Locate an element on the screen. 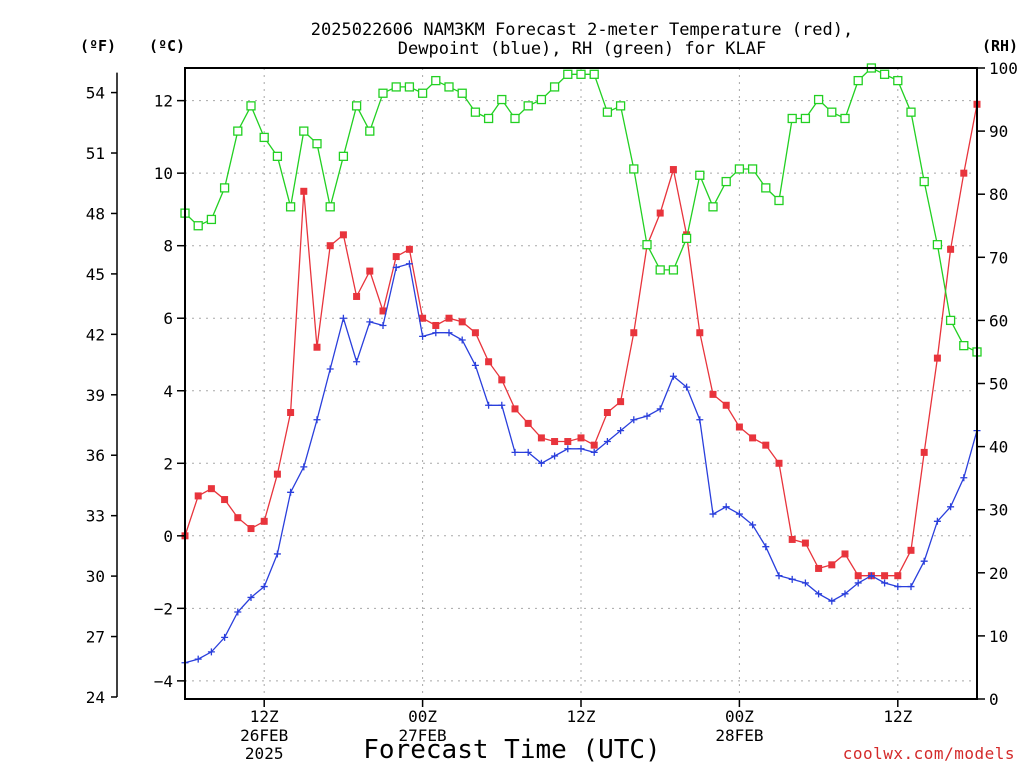  celsius-unit-label: (ºC) is located at coordinates (167, 46).